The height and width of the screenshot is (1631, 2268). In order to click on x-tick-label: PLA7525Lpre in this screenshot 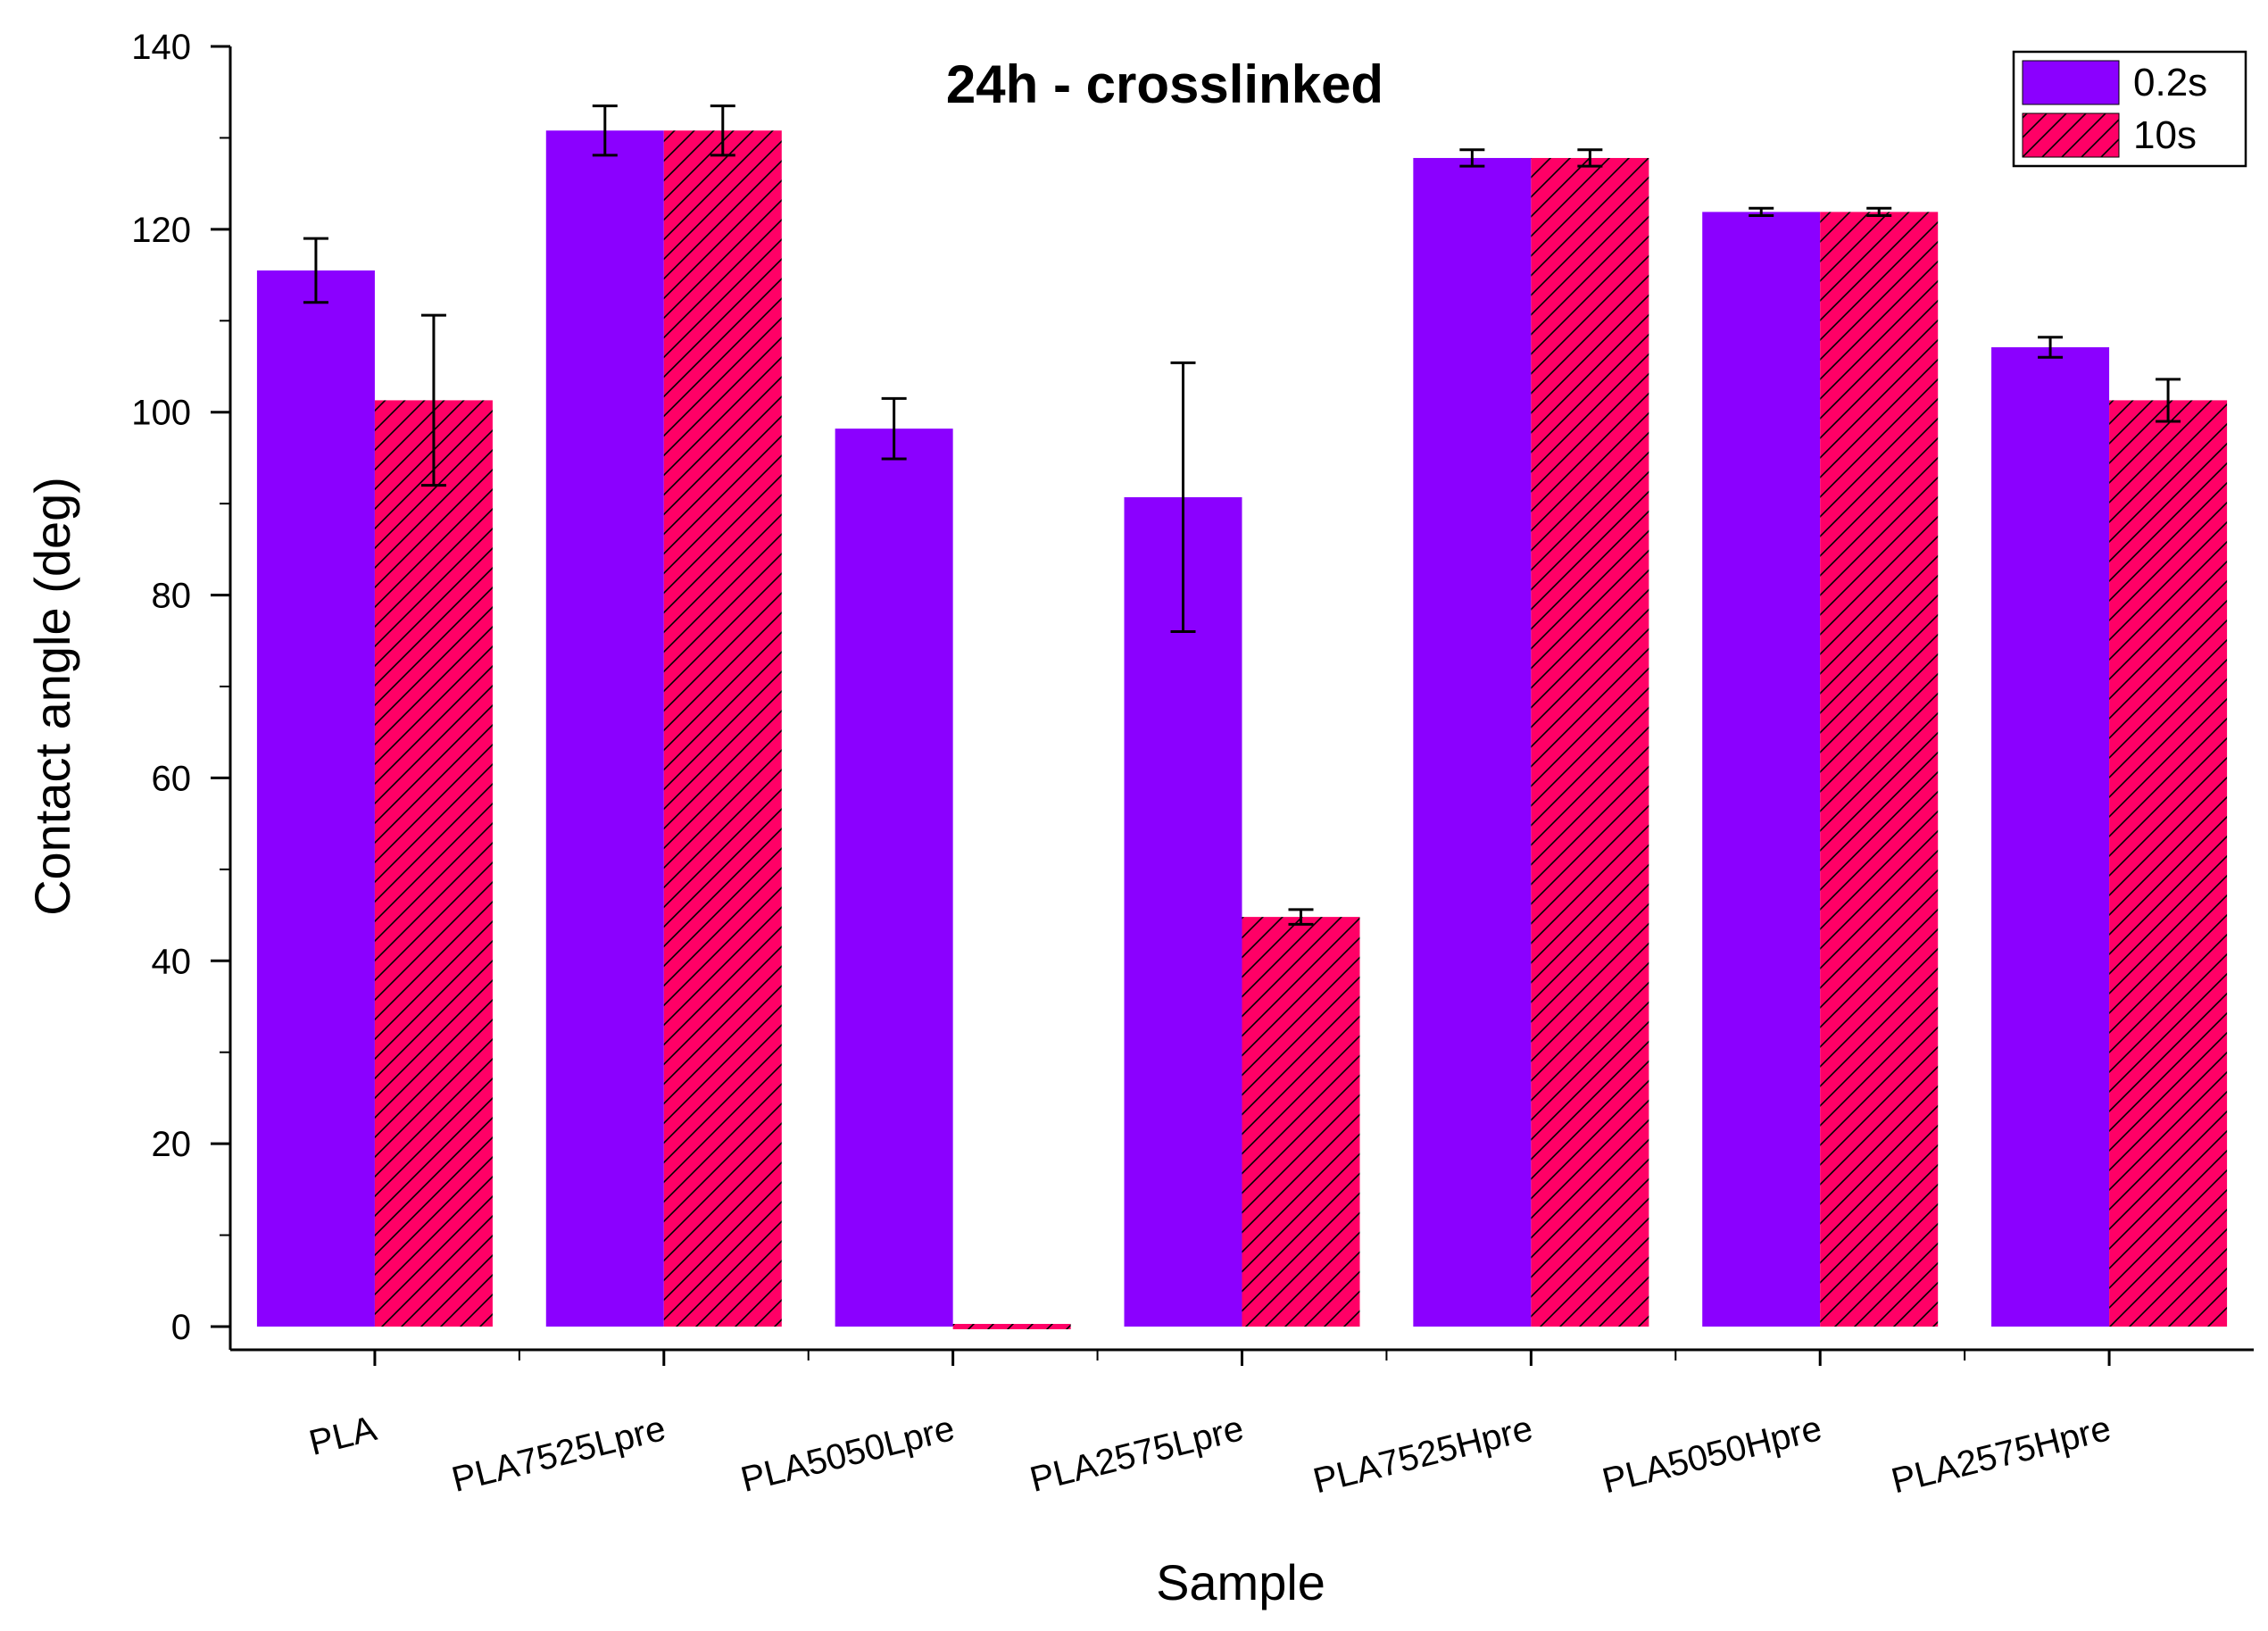, I will do `click(558, 1454)`.